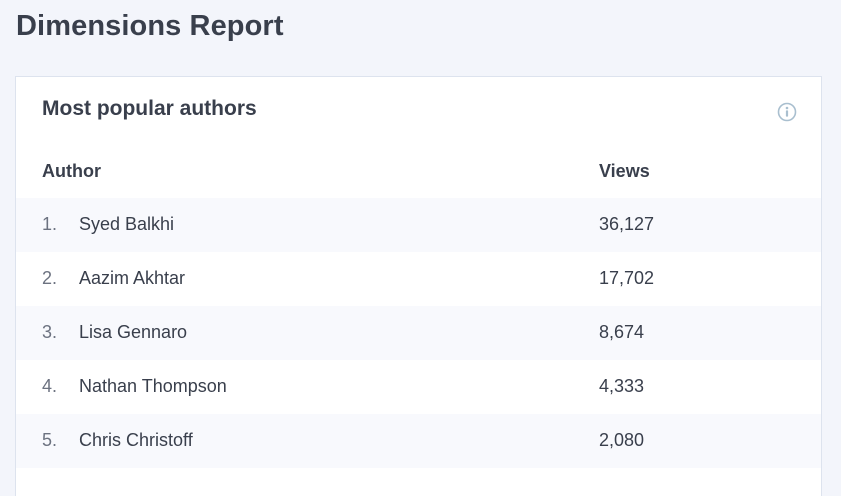 Image resolution: width=841 pixels, height=496 pixels. What do you see at coordinates (150, 26) in the screenshot?
I see `page-title: Dimensions Report` at bounding box center [150, 26].